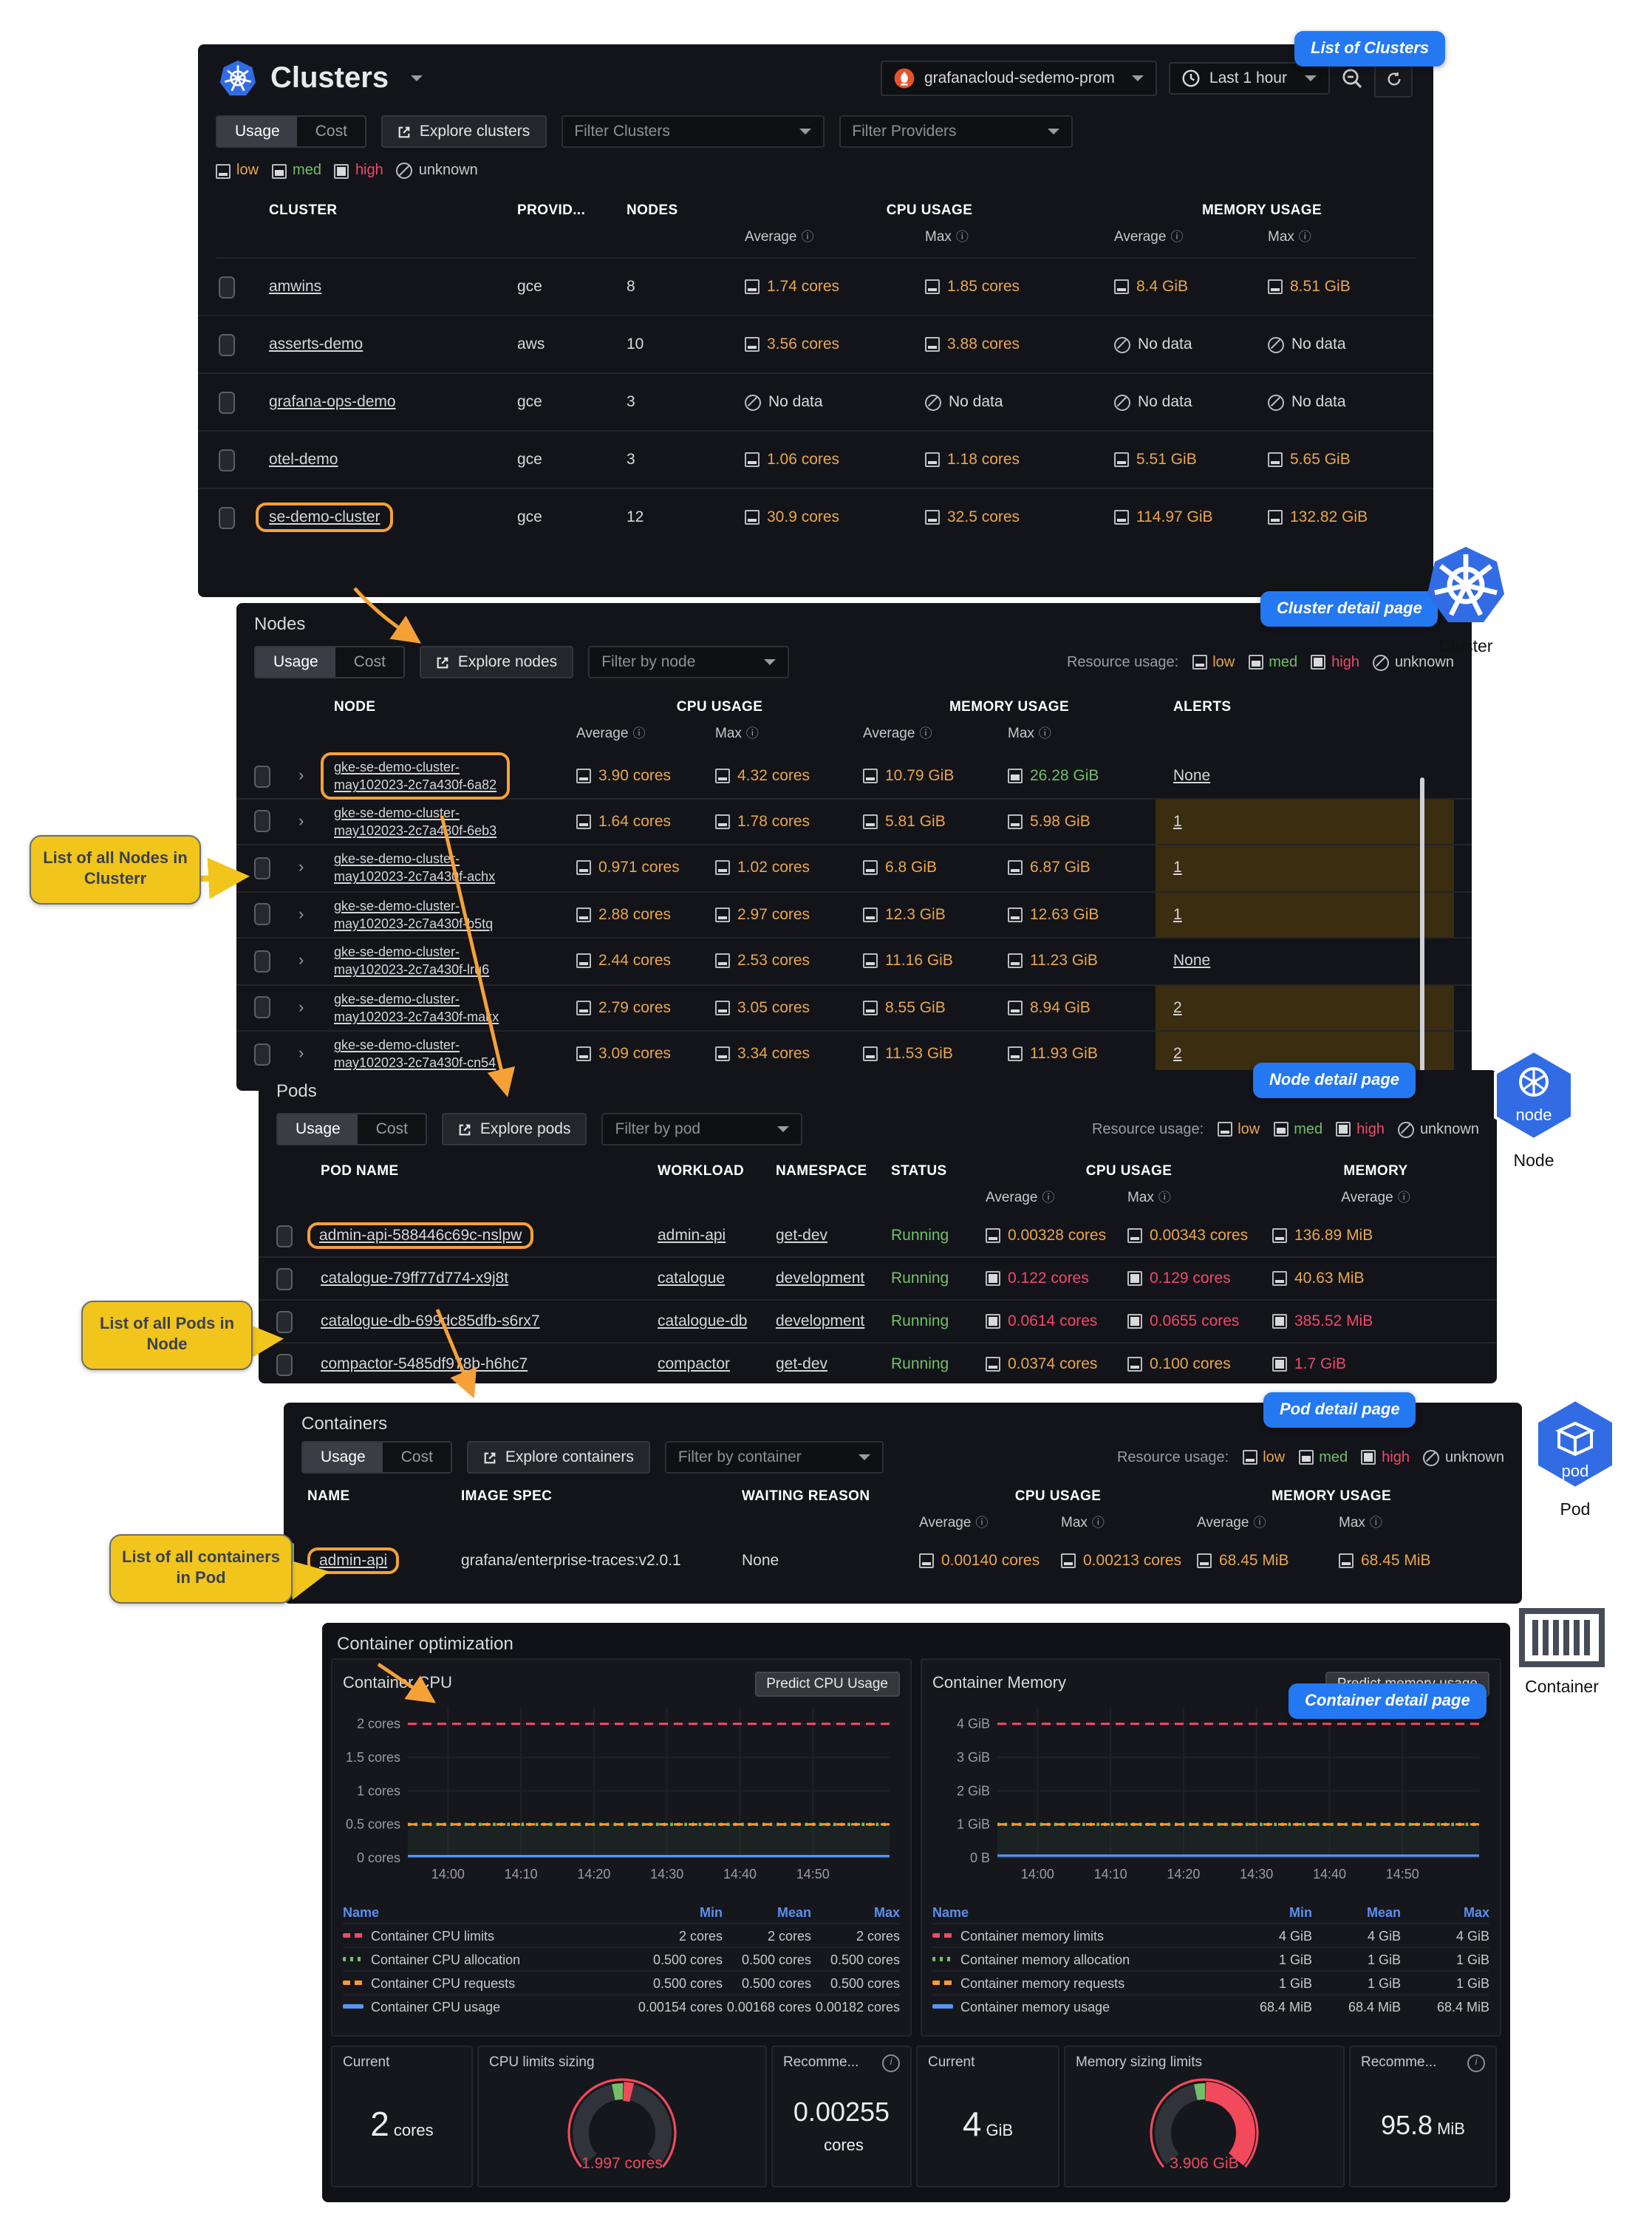 This screenshot has width=1652, height=2217. What do you see at coordinates (806, 1496) in the screenshot?
I see `col-waiting-reason: WAITING REASON` at bounding box center [806, 1496].